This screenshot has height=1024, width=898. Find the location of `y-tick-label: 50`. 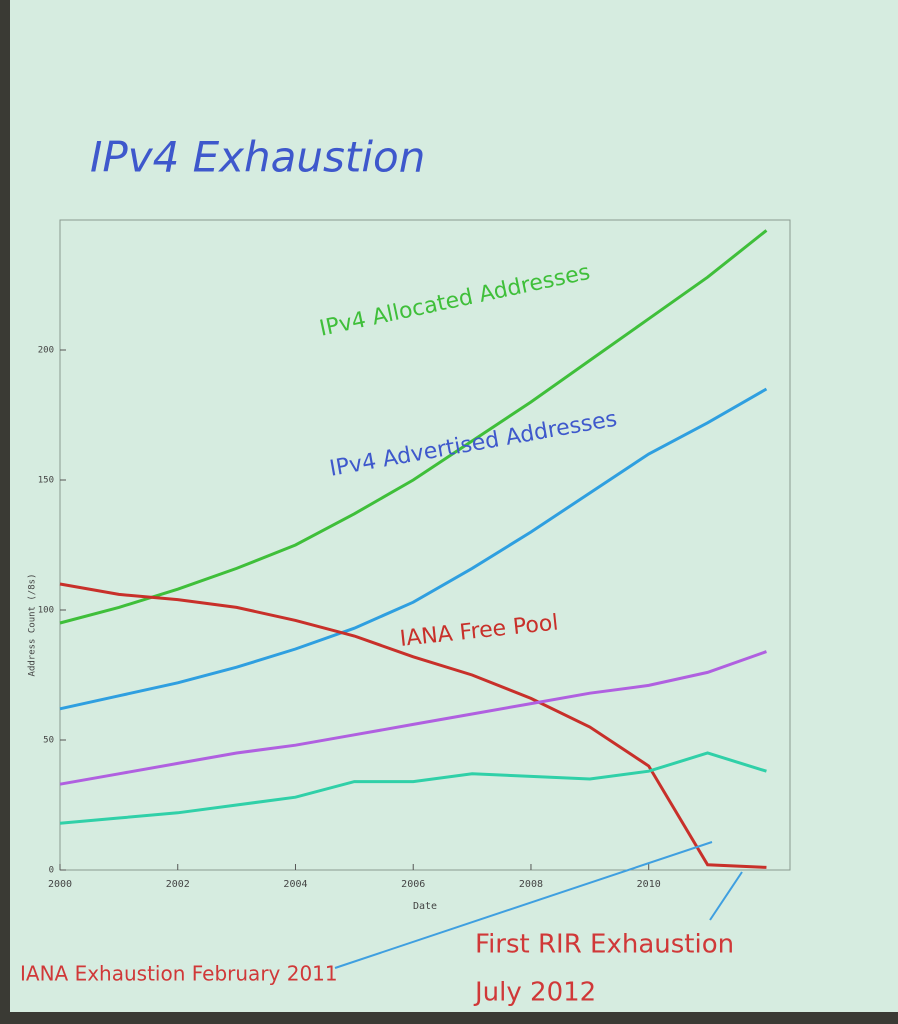

y-tick-label: 50 is located at coordinates (48, 741).